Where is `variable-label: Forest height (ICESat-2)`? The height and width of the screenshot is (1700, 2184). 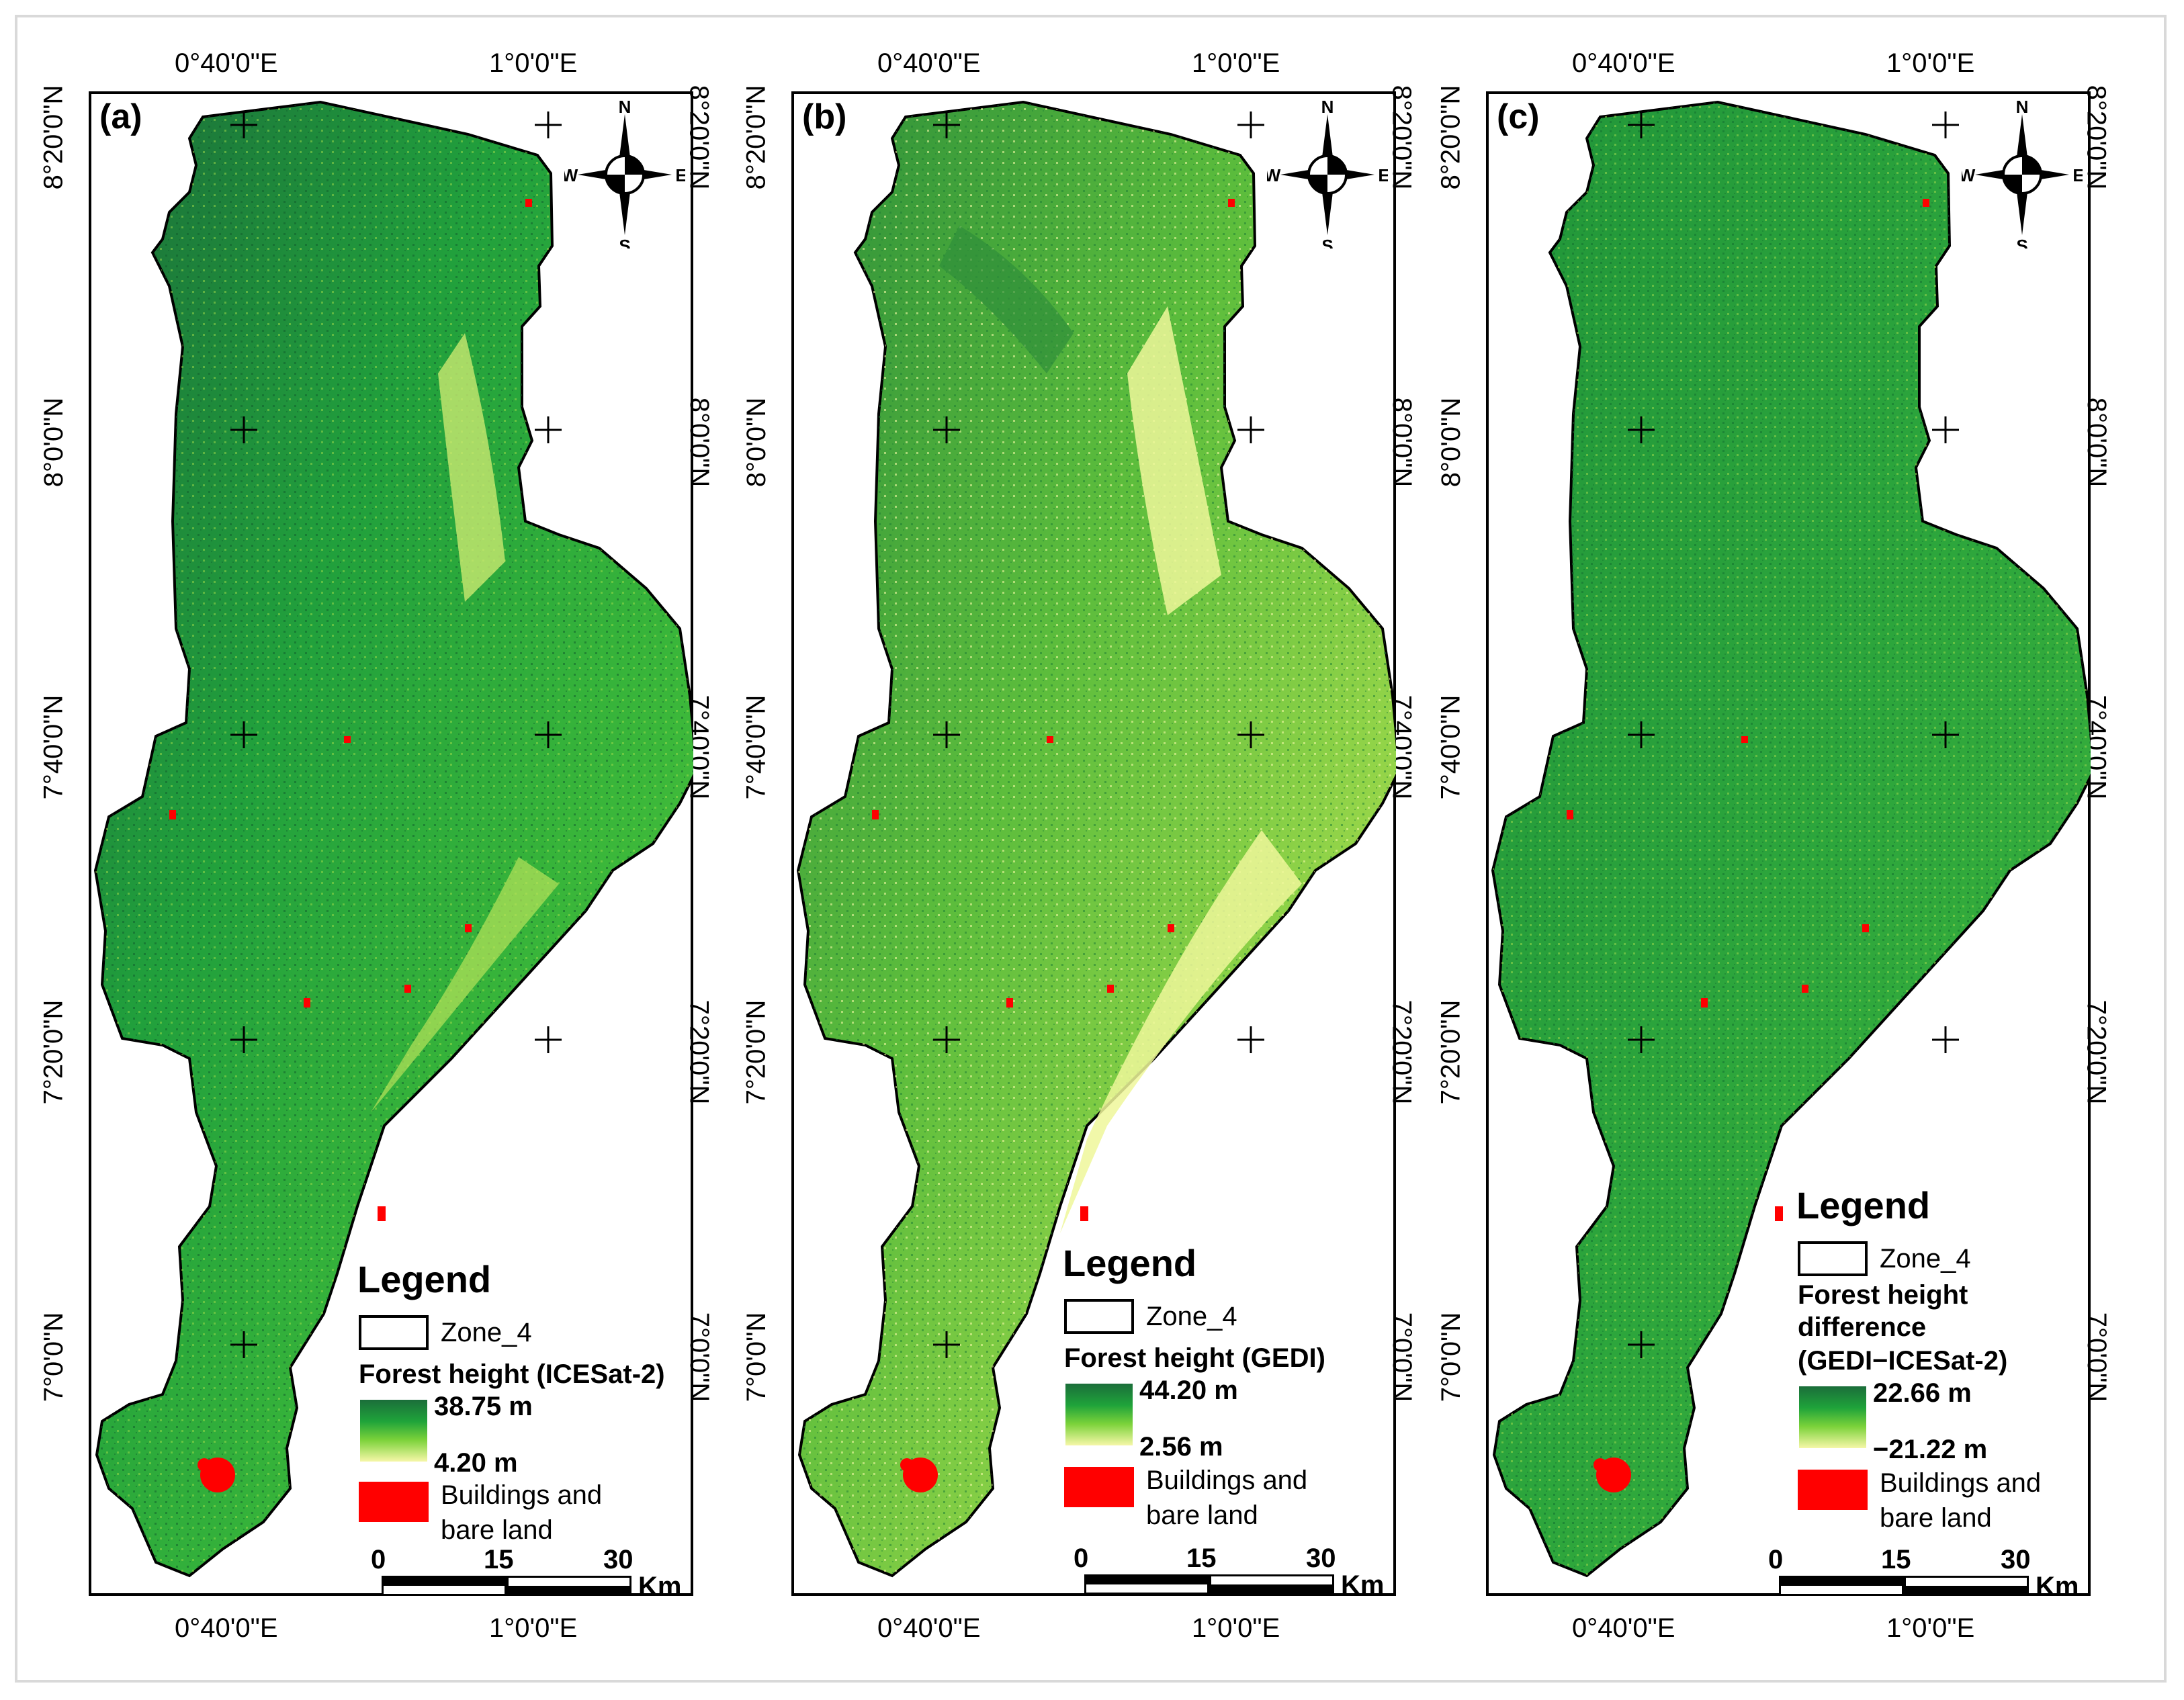 variable-label: Forest height (ICESat-2) is located at coordinates (512, 1374).